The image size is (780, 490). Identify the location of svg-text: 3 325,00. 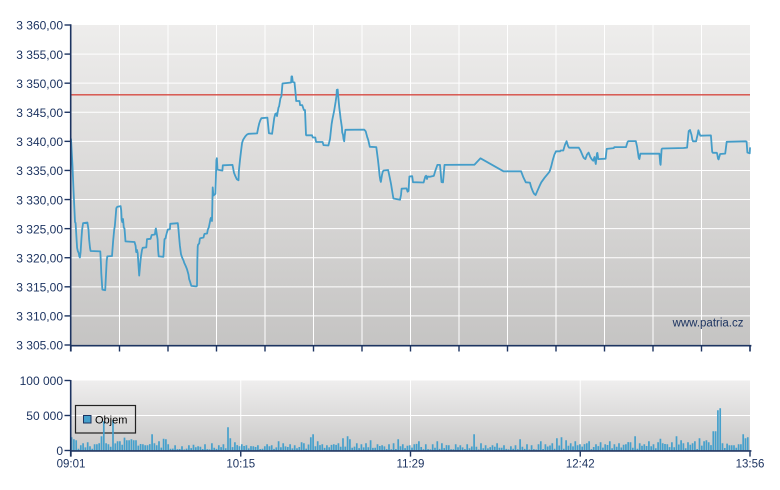
(39, 229).